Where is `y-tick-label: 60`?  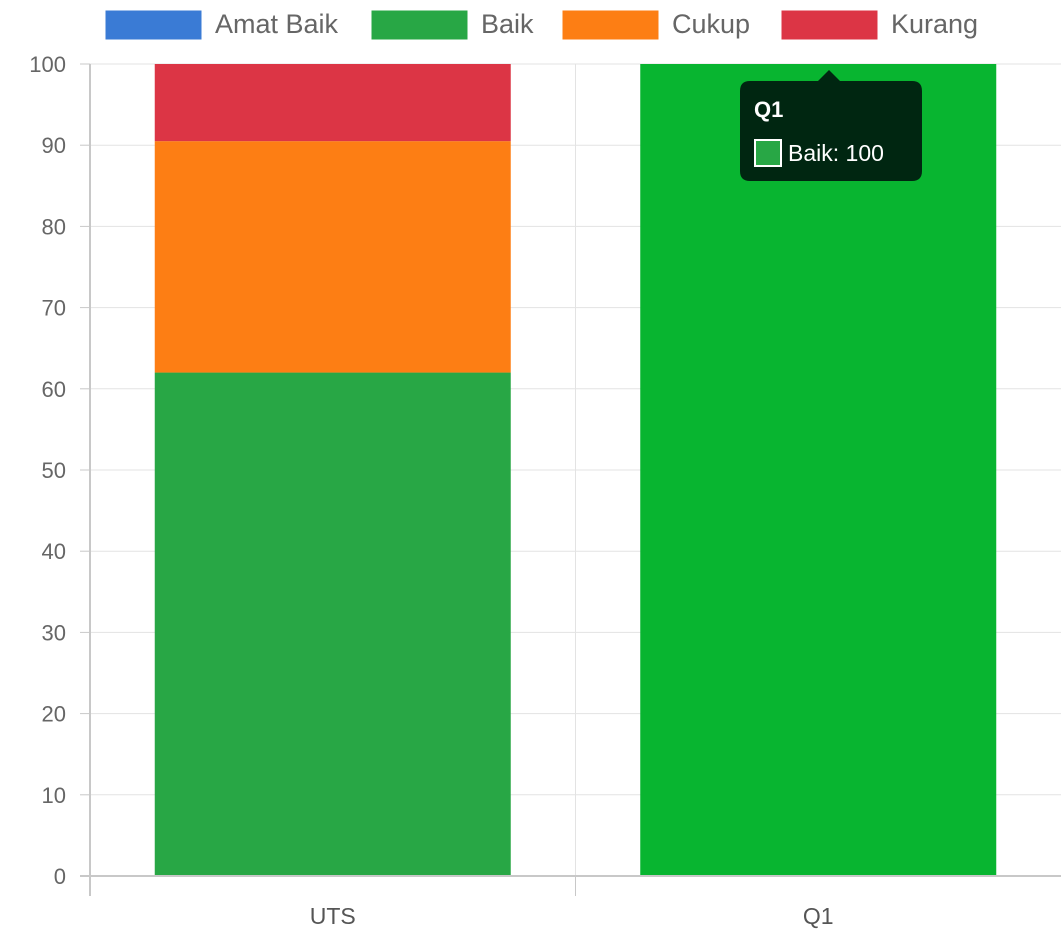 y-tick-label: 60 is located at coordinates (54, 389).